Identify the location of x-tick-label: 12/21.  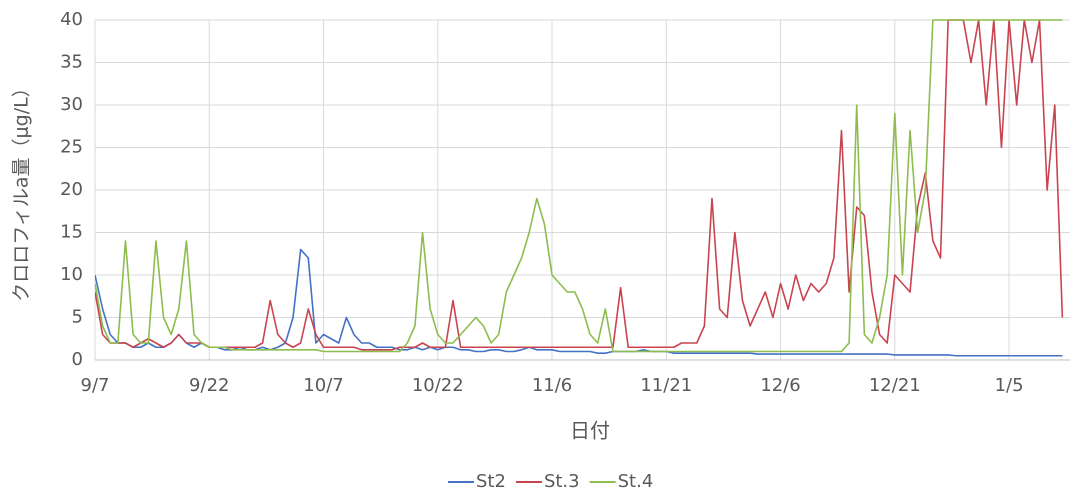
(895, 385).